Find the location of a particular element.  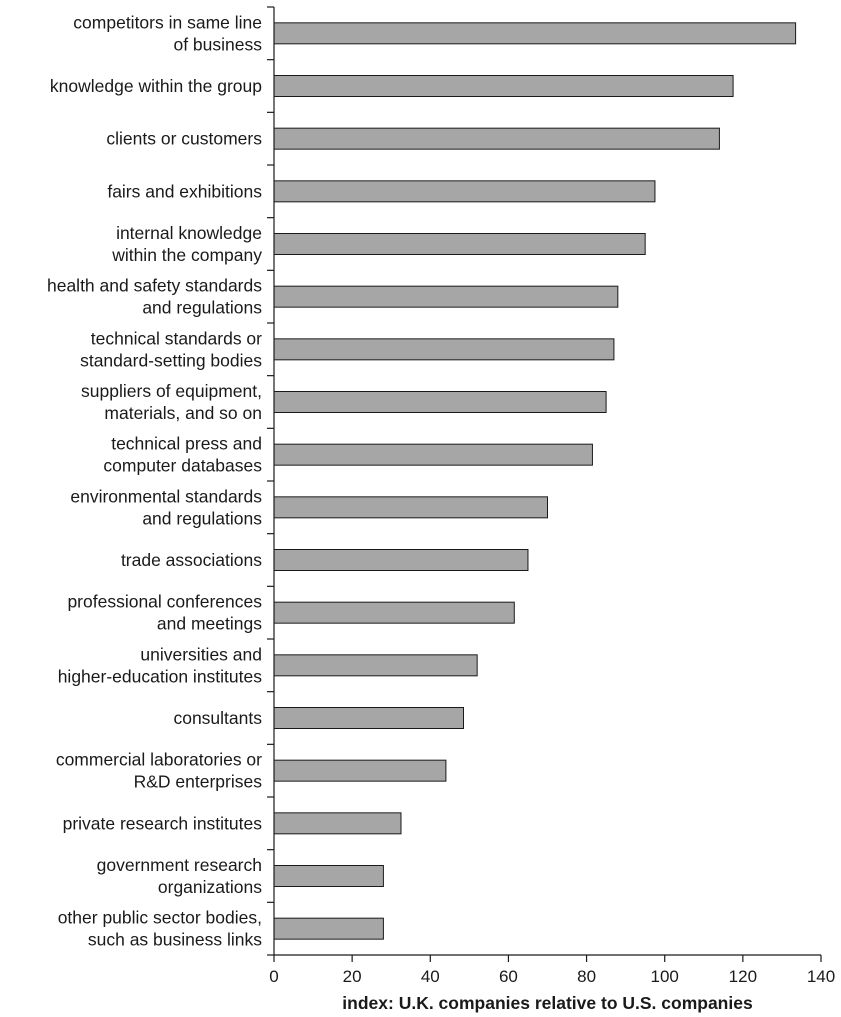

category-label: professional conferences and meetings is located at coordinates (164, 613).